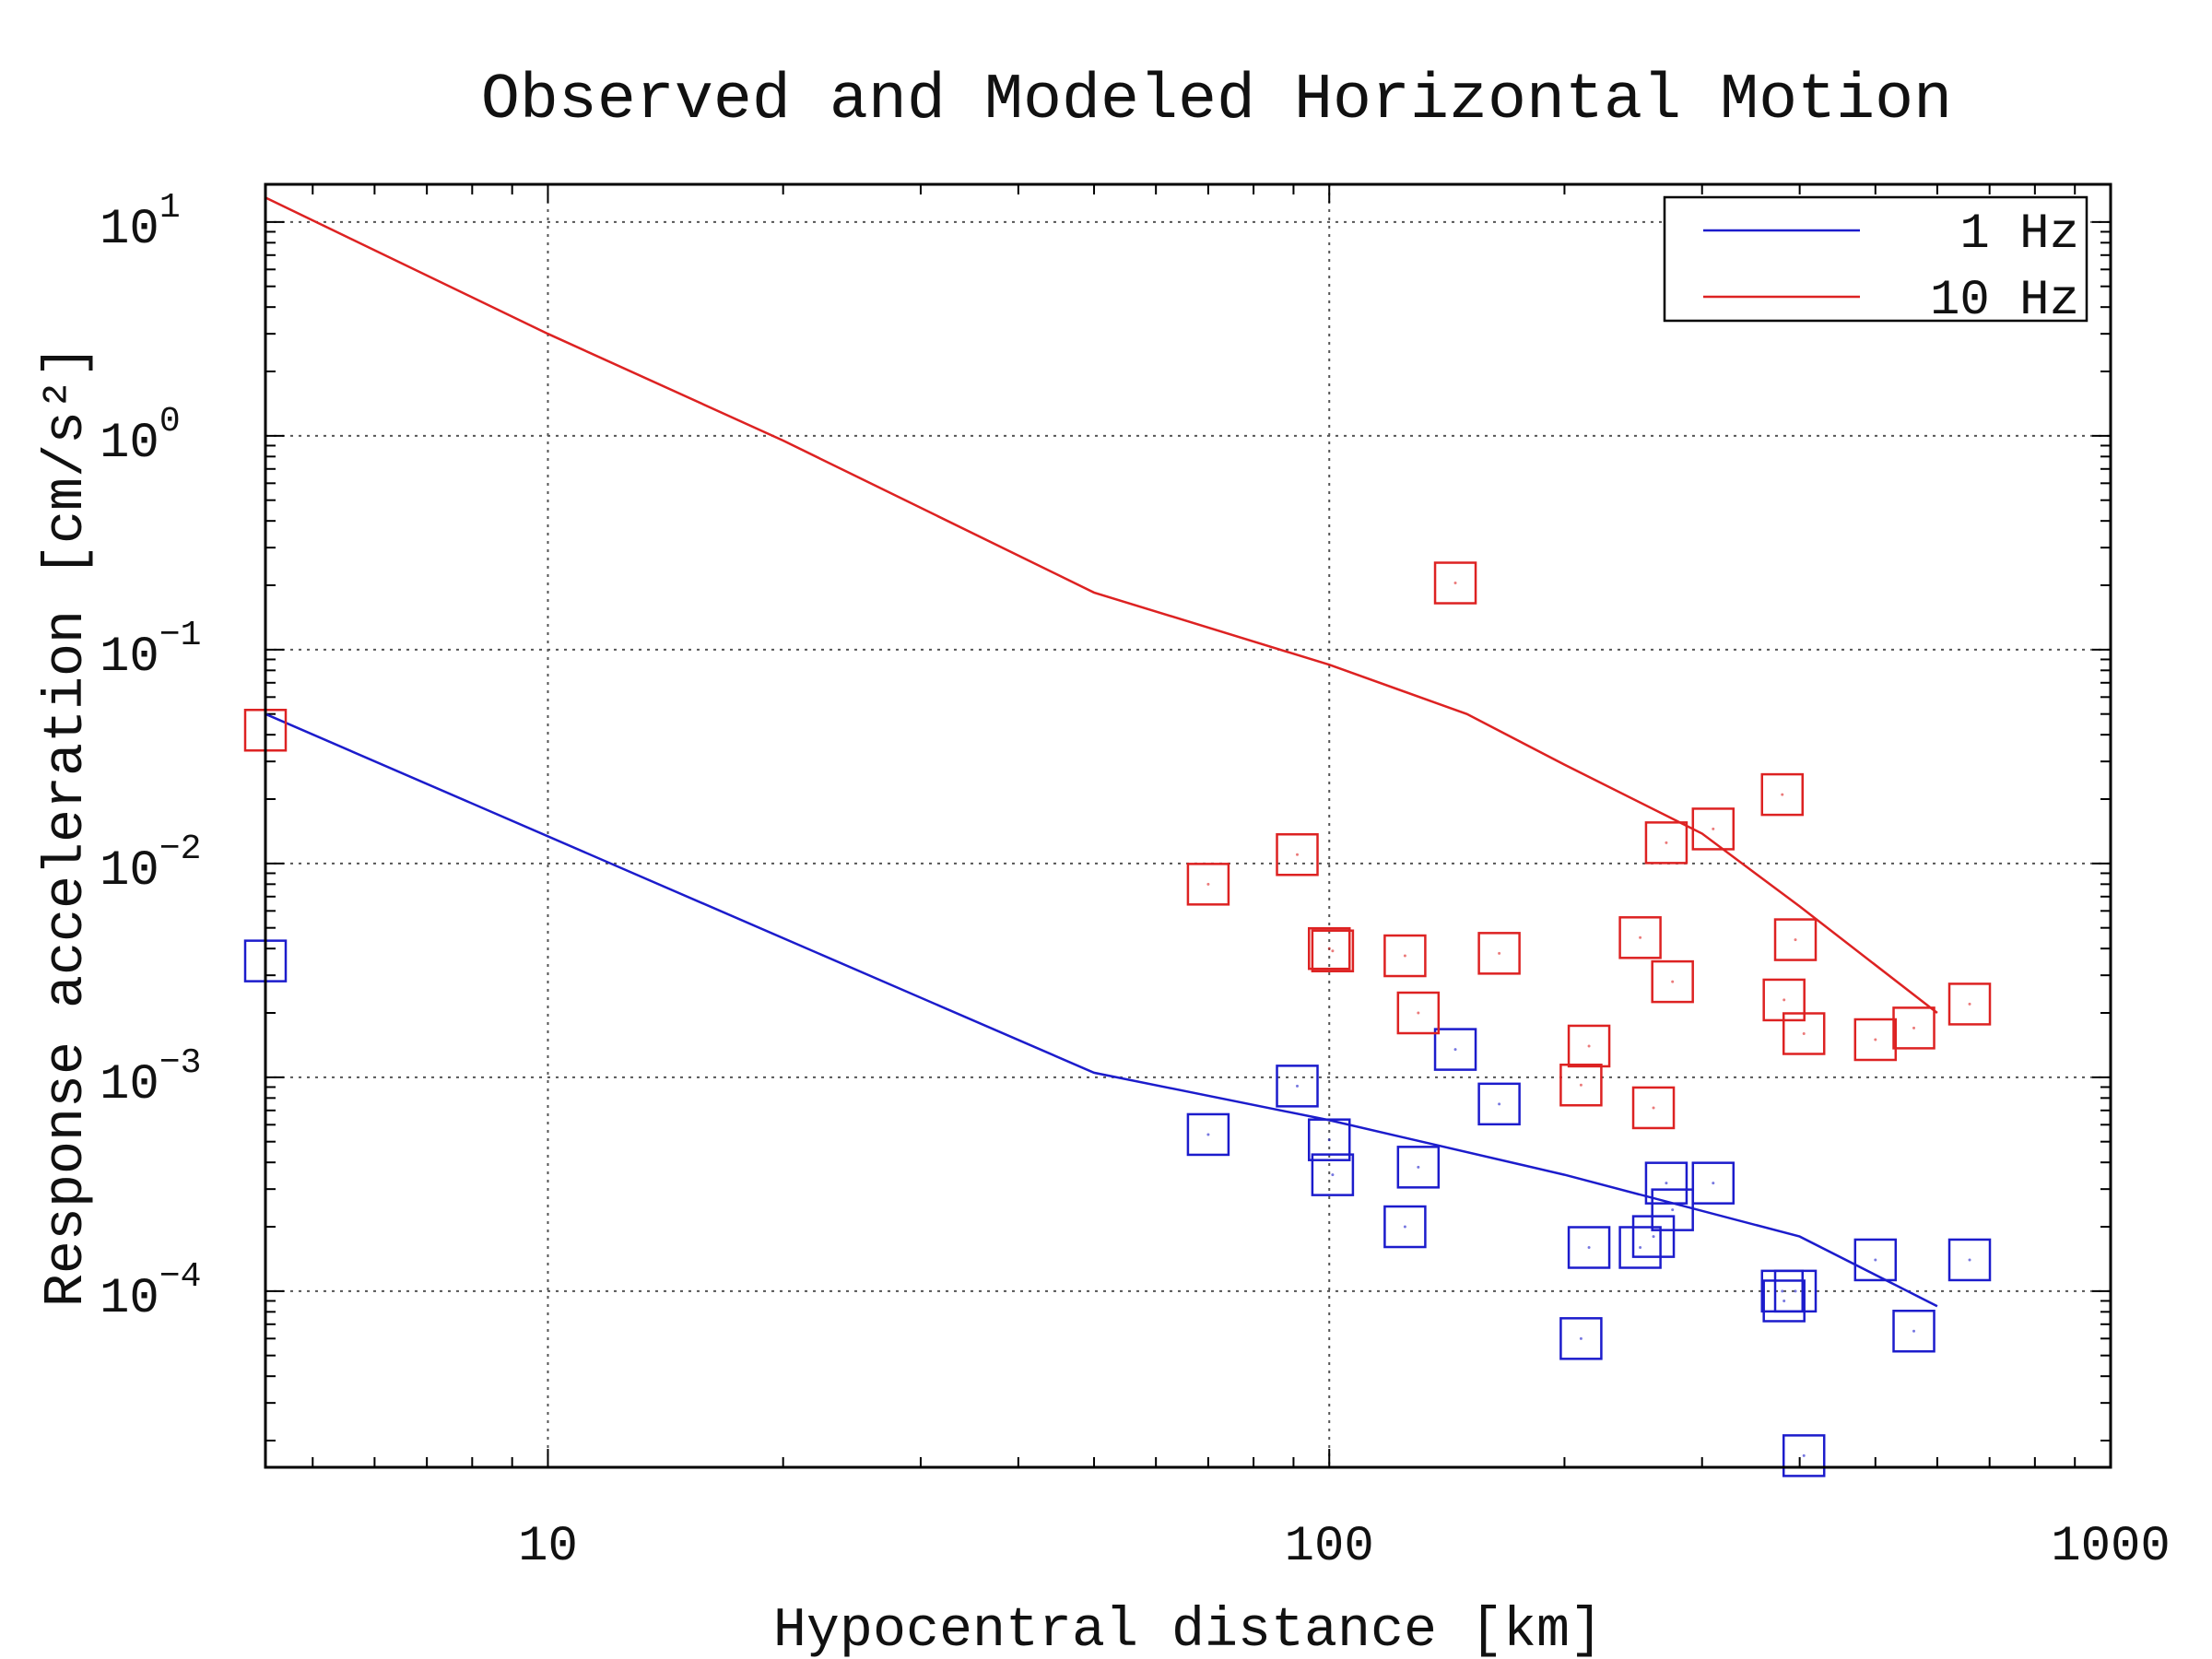  I want to click on x-axis-label: Hypocentral distance [km], so click(1188, 1629).